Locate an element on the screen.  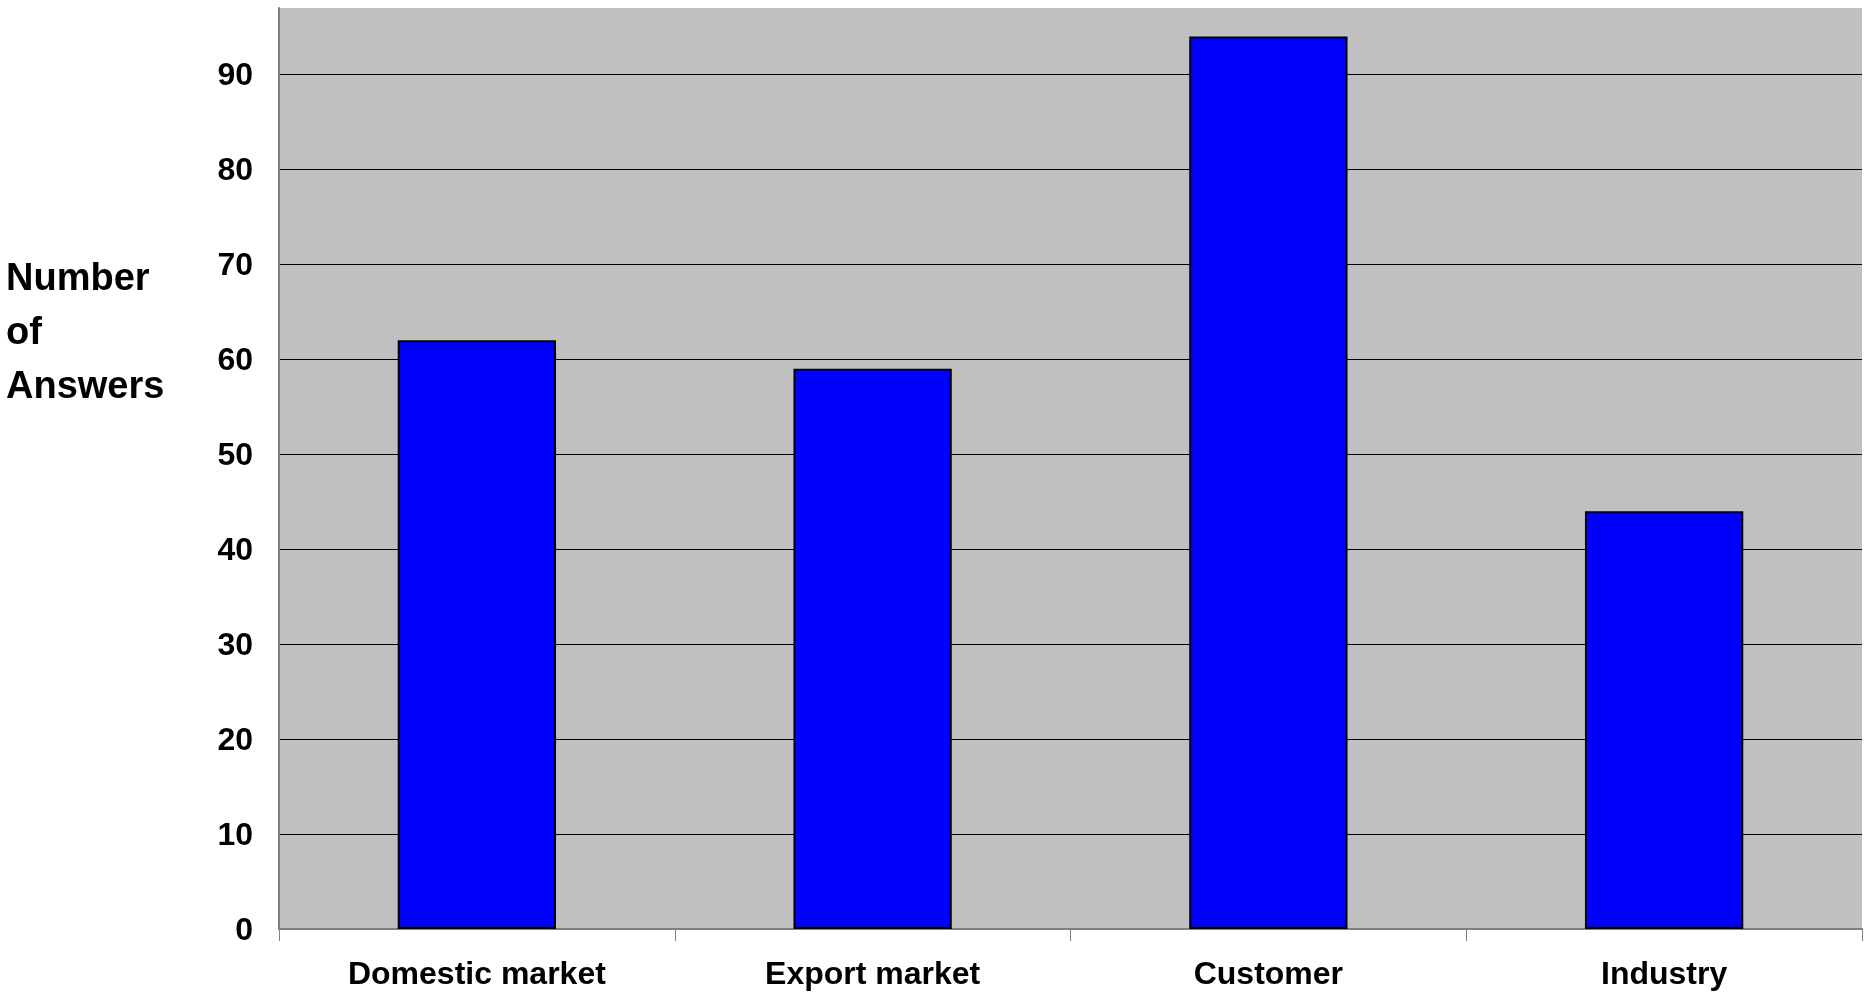
y-tick-label: 60 is located at coordinates (235, 359).